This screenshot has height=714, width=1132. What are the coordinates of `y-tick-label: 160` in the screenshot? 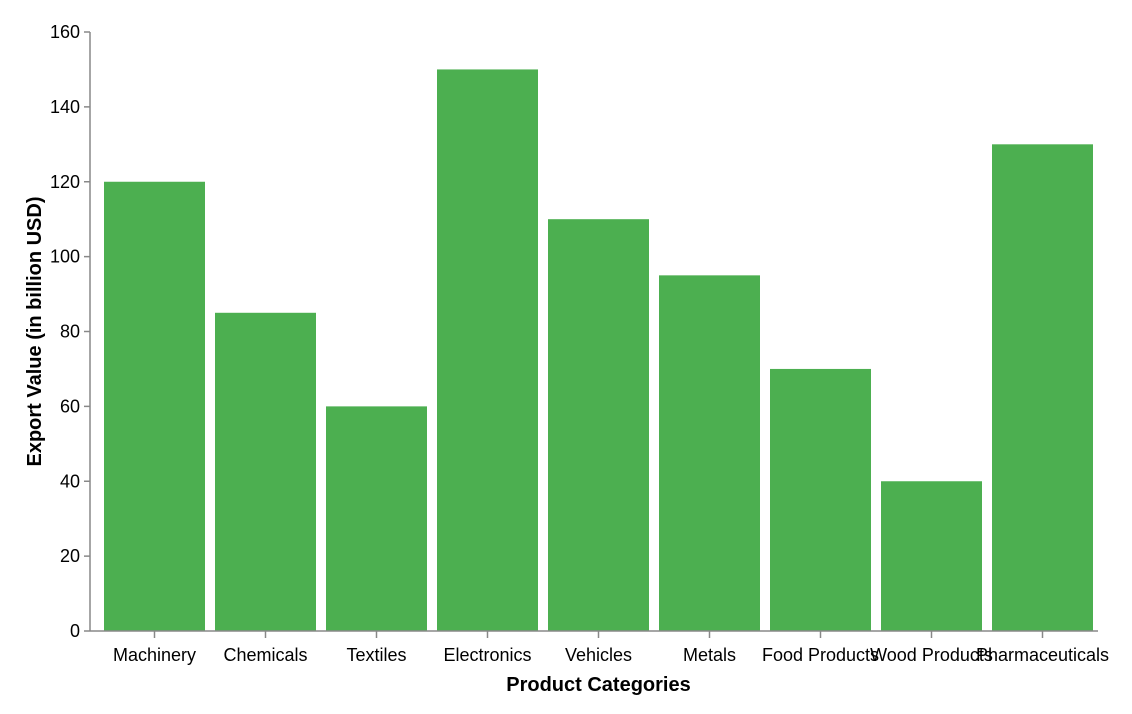 It's located at (65, 32).